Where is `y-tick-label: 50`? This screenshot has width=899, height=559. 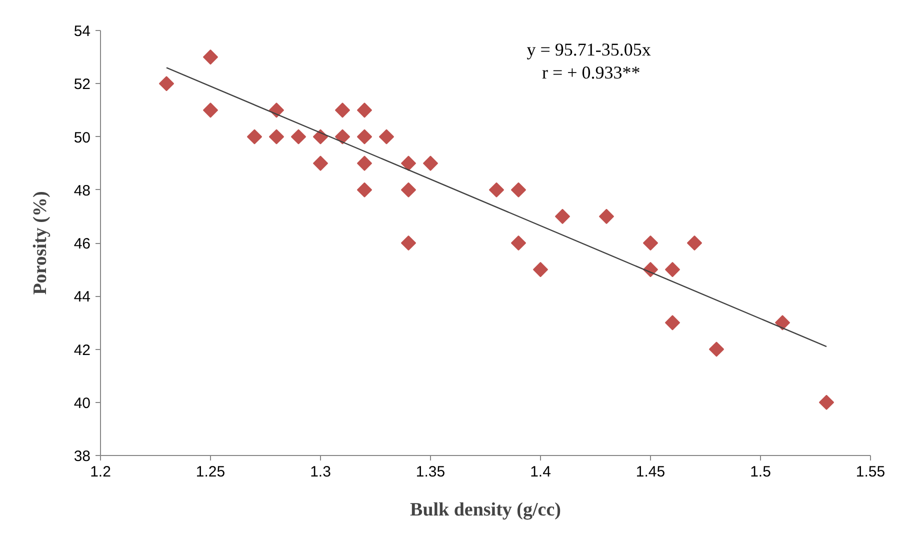
y-tick-label: 50 is located at coordinates (82, 137).